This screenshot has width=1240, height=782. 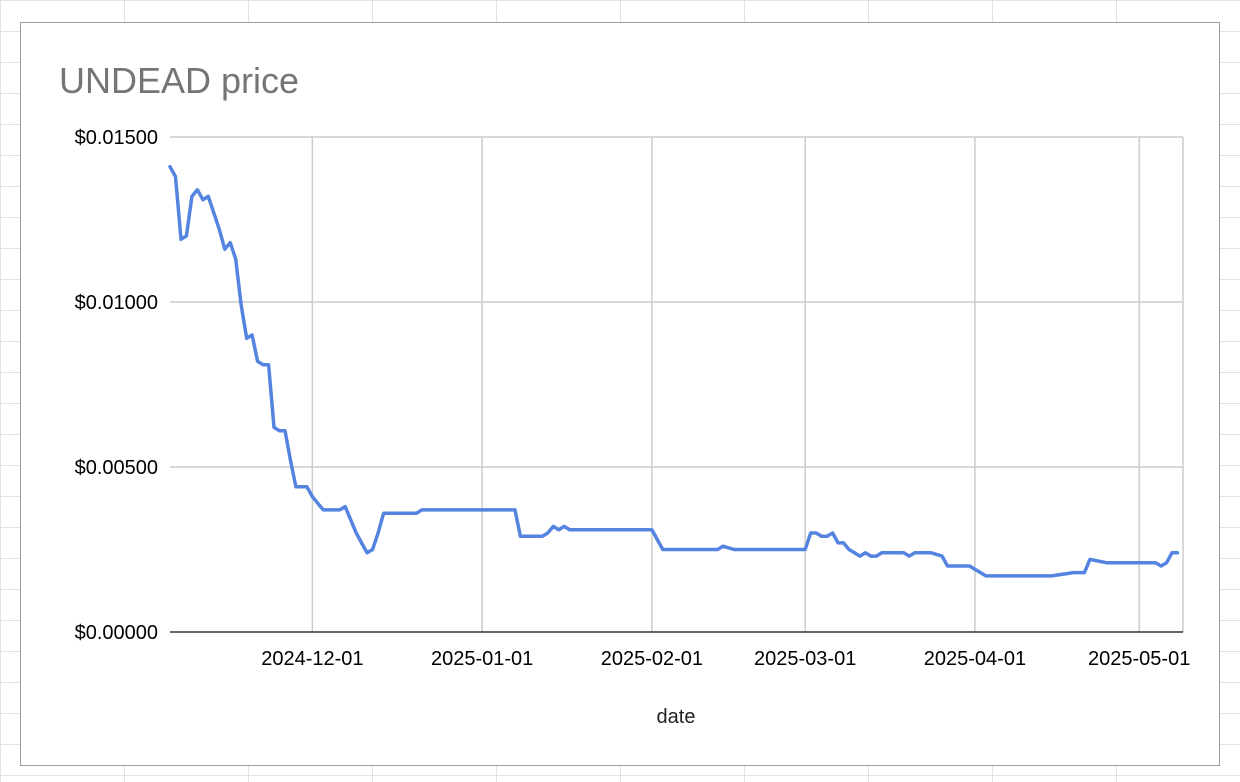 I want to click on y-tick-label: $0.01000, so click(x=116, y=303).